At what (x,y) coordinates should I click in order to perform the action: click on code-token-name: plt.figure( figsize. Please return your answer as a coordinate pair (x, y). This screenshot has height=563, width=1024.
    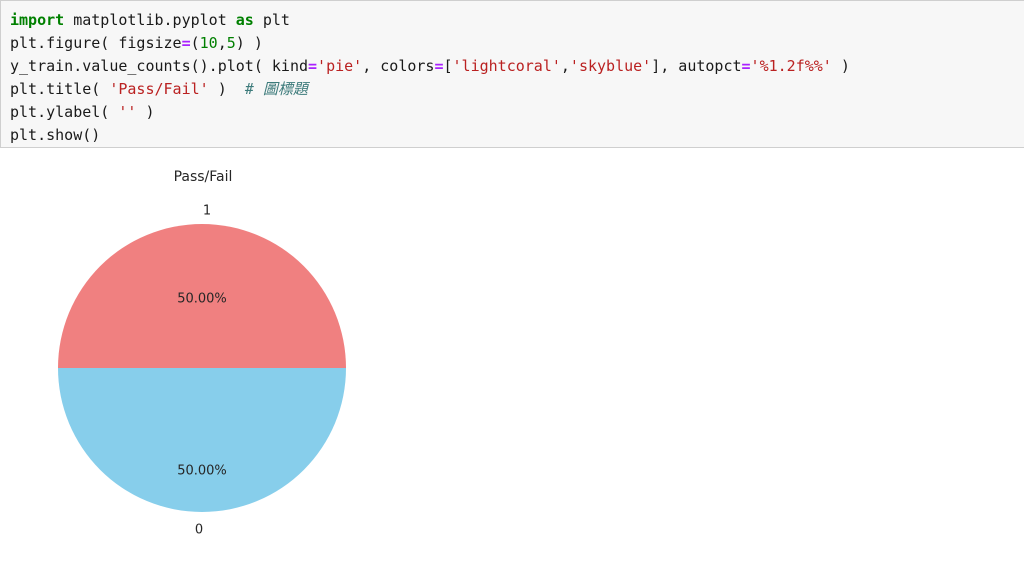
    Looking at the image, I should click on (96, 43).